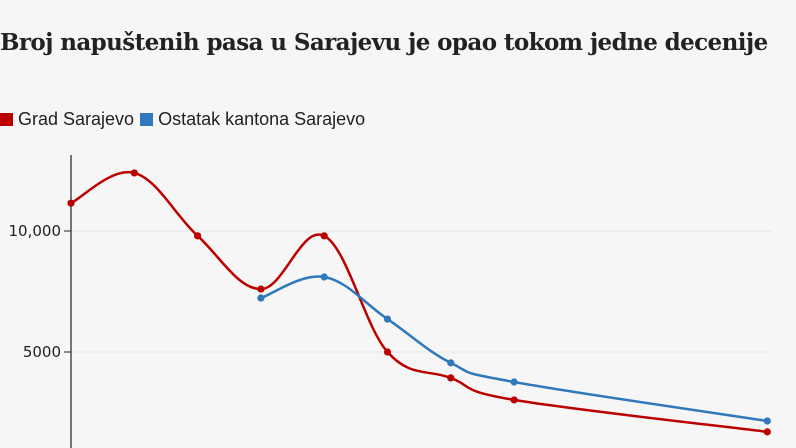 Image resolution: width=796 pixels, height=448 pixels. Describe the element at coordinates (6, 119) in the screenshot. I see `legend-swatch-red-icon` at that location.